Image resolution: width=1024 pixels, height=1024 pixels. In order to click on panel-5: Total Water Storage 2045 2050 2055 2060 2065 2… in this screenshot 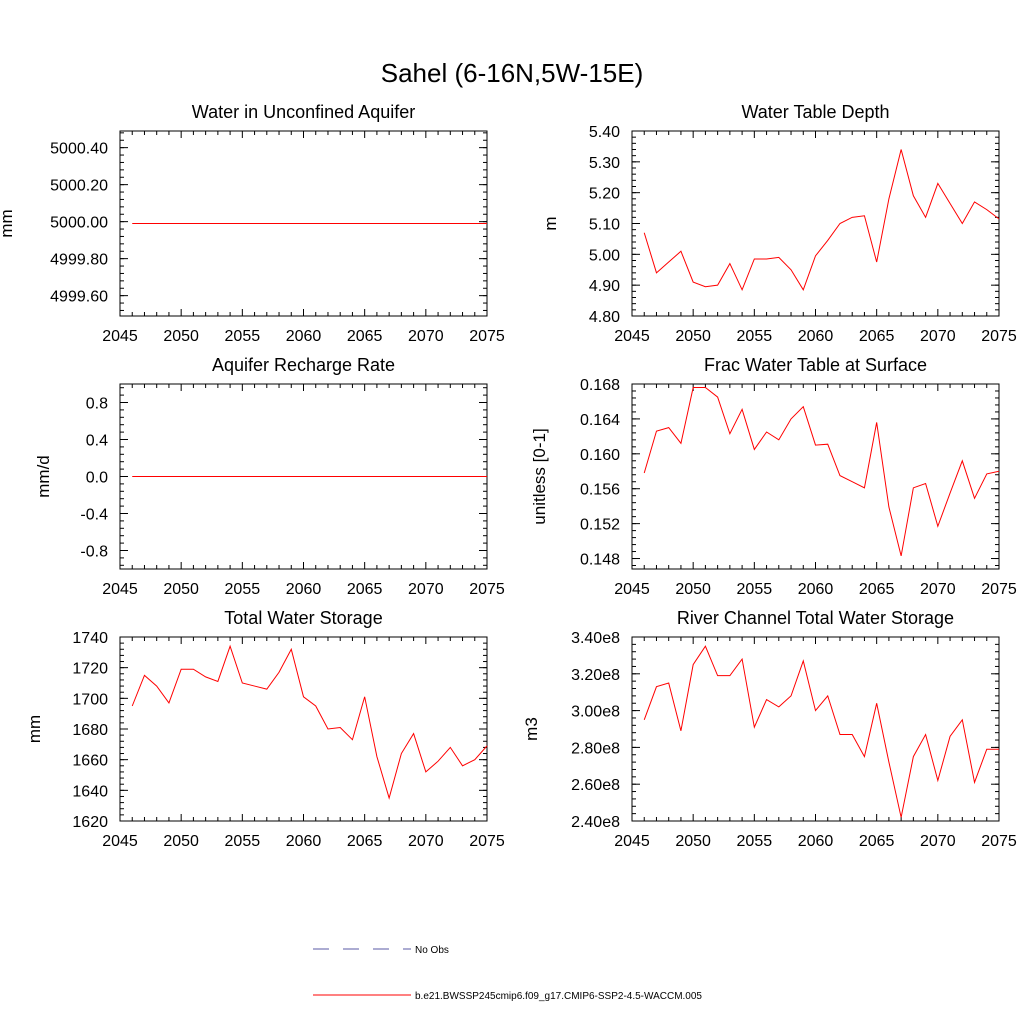, I will do `click(265, 729)`.